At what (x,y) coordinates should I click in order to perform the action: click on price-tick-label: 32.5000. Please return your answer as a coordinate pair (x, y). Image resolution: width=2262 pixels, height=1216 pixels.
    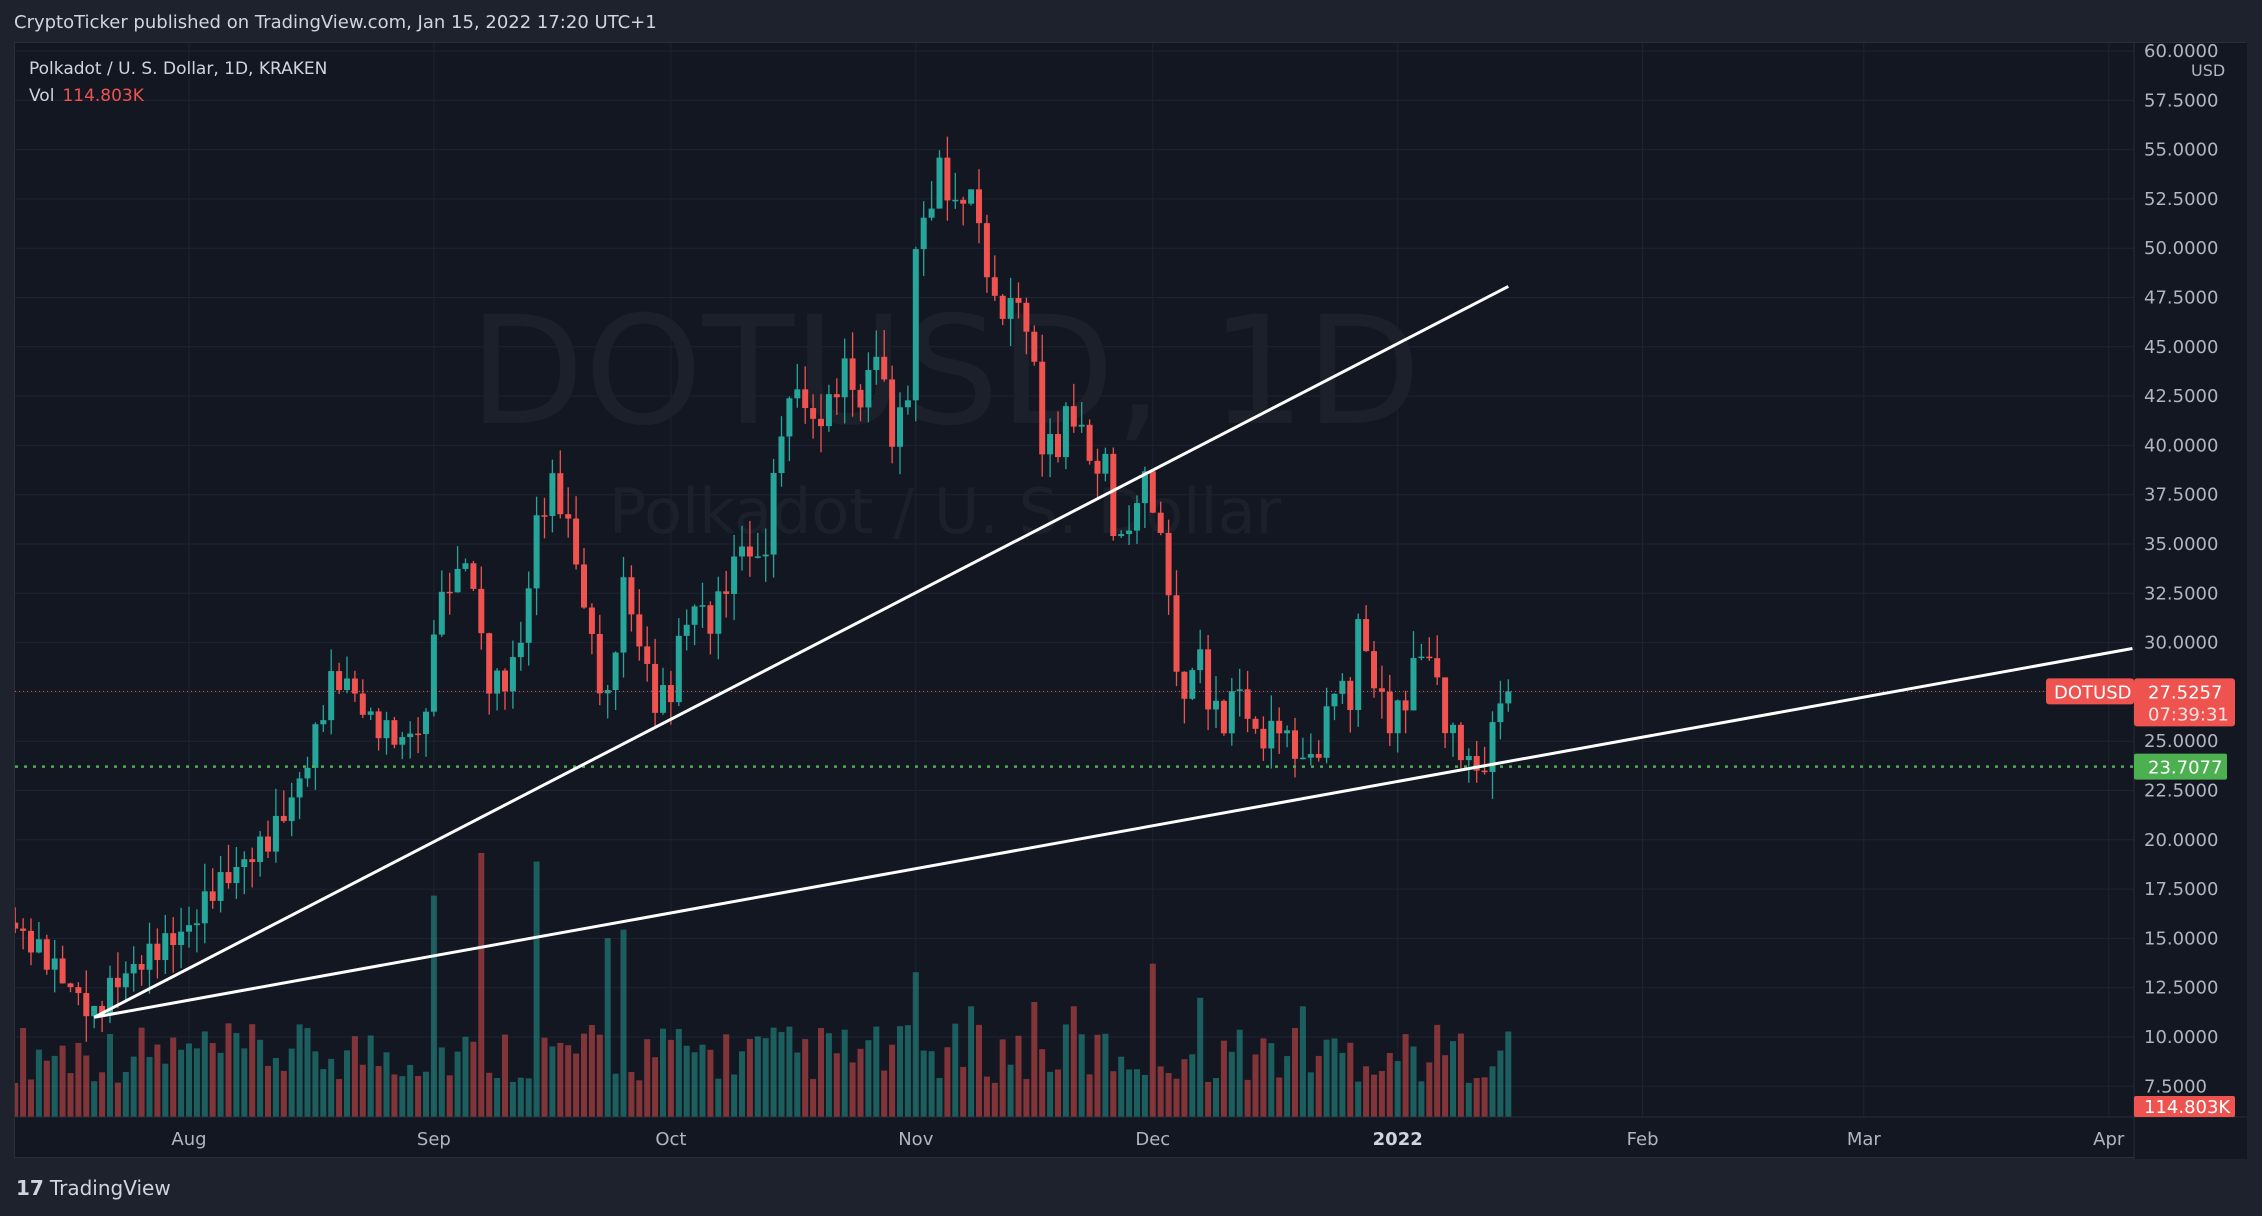
    Looking at the image, I should click on (2181, 593).